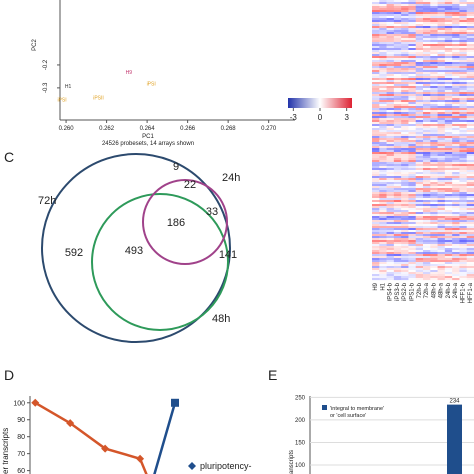 This screenshot has width=474, height=474. What do you see at coordinates (212, 212) in the screenshot?
I see `region-label: 33` at bounding box center [212, 212].